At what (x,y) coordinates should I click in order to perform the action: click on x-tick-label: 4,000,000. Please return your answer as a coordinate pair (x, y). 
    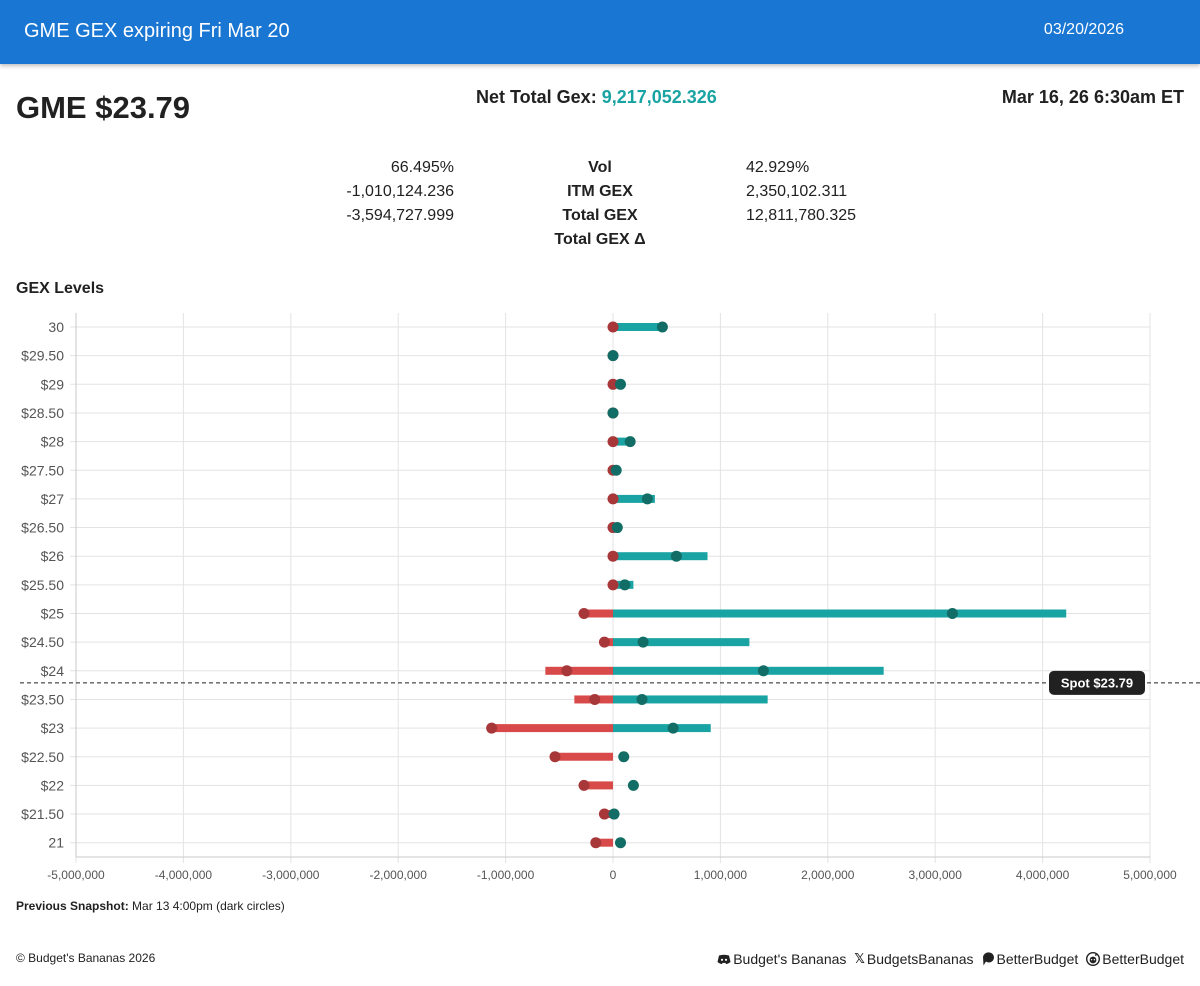
    Looking at the image, I should click on (1043, 875).